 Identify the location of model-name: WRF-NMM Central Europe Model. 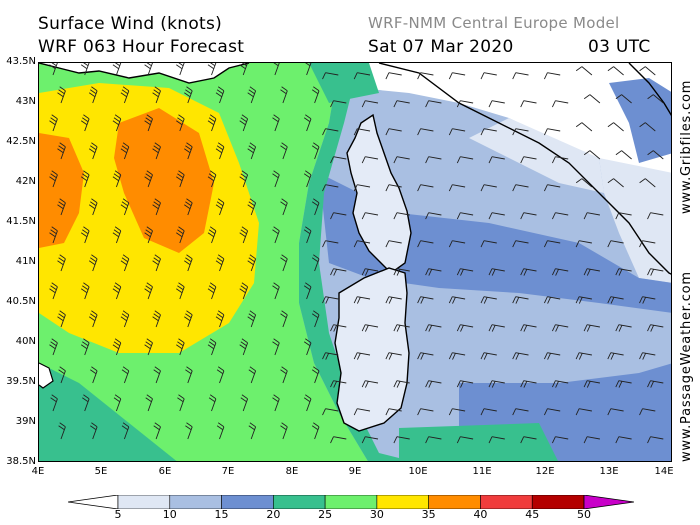
(494, 23).